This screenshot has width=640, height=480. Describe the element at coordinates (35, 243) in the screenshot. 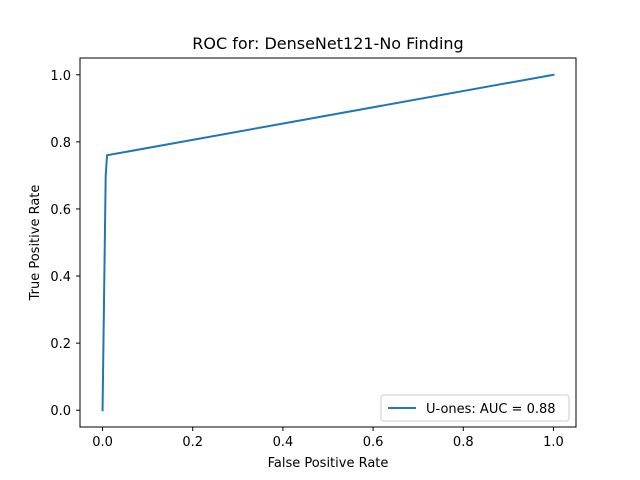

I see `y-axis-label: True Positive Rate` at that location.